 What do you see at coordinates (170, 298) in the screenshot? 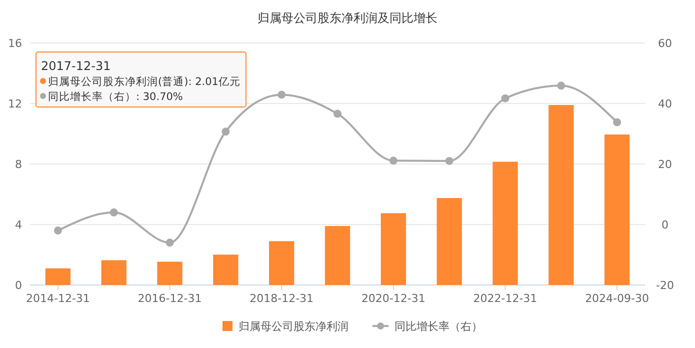
I see `x-tick-label: 2016-12-31` at bounding box center [170, 298].